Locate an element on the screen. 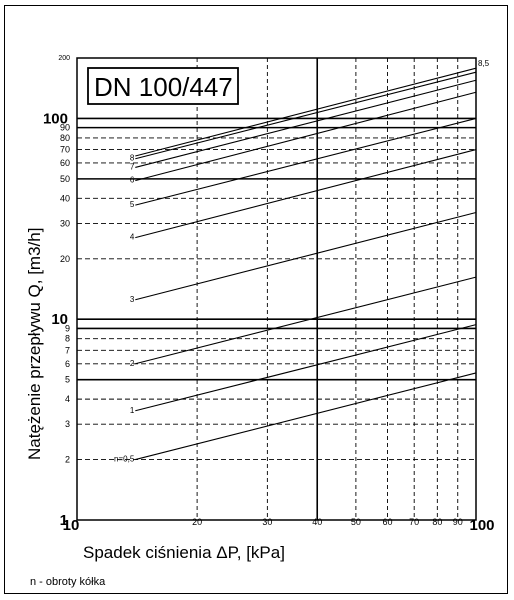 Image resolution: width=514 pixels, height=600 pixels. chart-title: DN 100/447 is located at coordinates (163, 87).